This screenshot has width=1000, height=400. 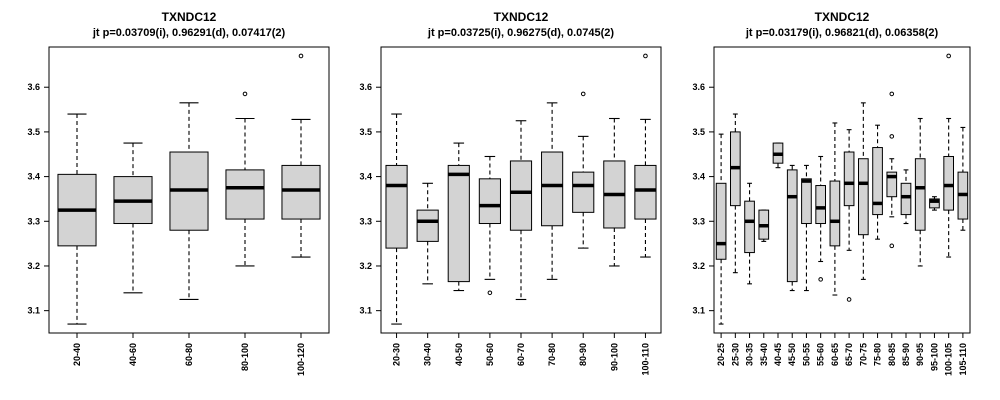 I want to click on x-category-label: 50-55, so click(x=806, y=354).